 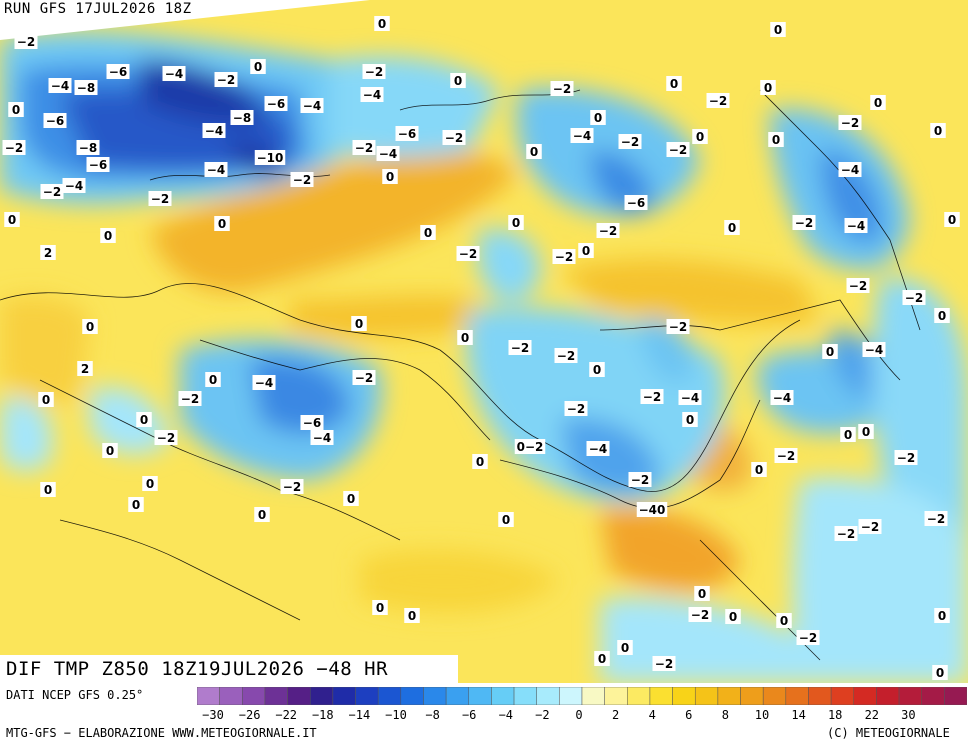 I want to click on scale-tick-label: 10, so click(x=762, y=715).